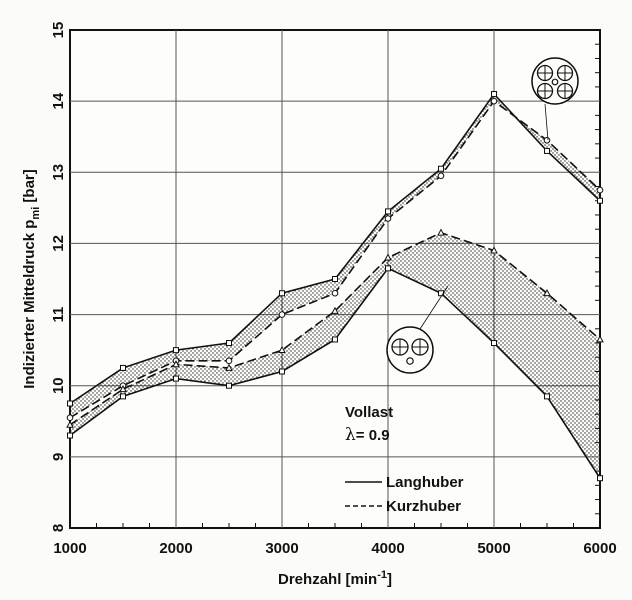 The width and height of the screenshot is (632, 600). What do you see at coordinates (367, 435) in the screenshot?
I see `annotation-lambda: λ= 0.9` at bounding box center [367, 435].